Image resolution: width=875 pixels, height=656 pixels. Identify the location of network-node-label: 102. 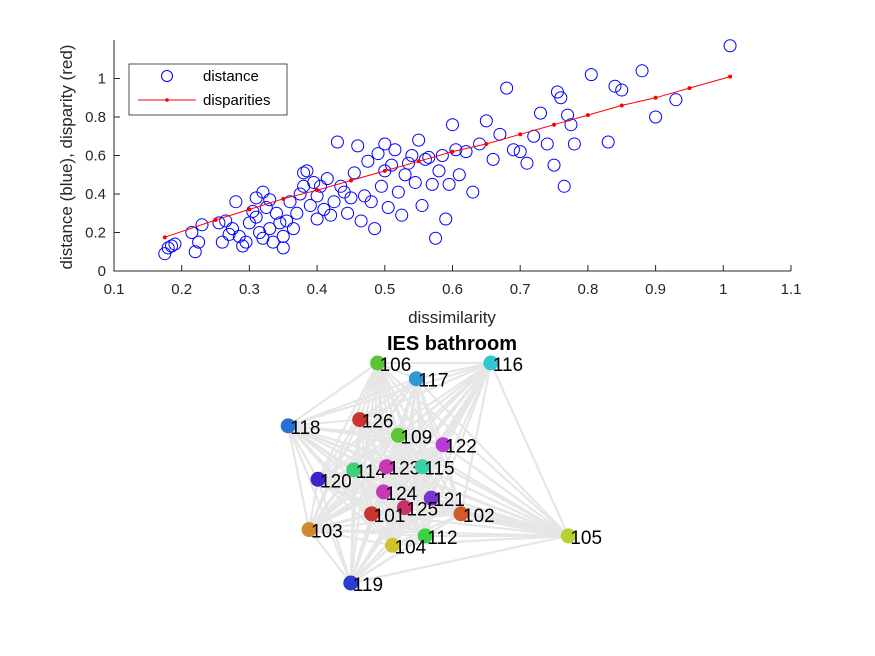
(479, 516).